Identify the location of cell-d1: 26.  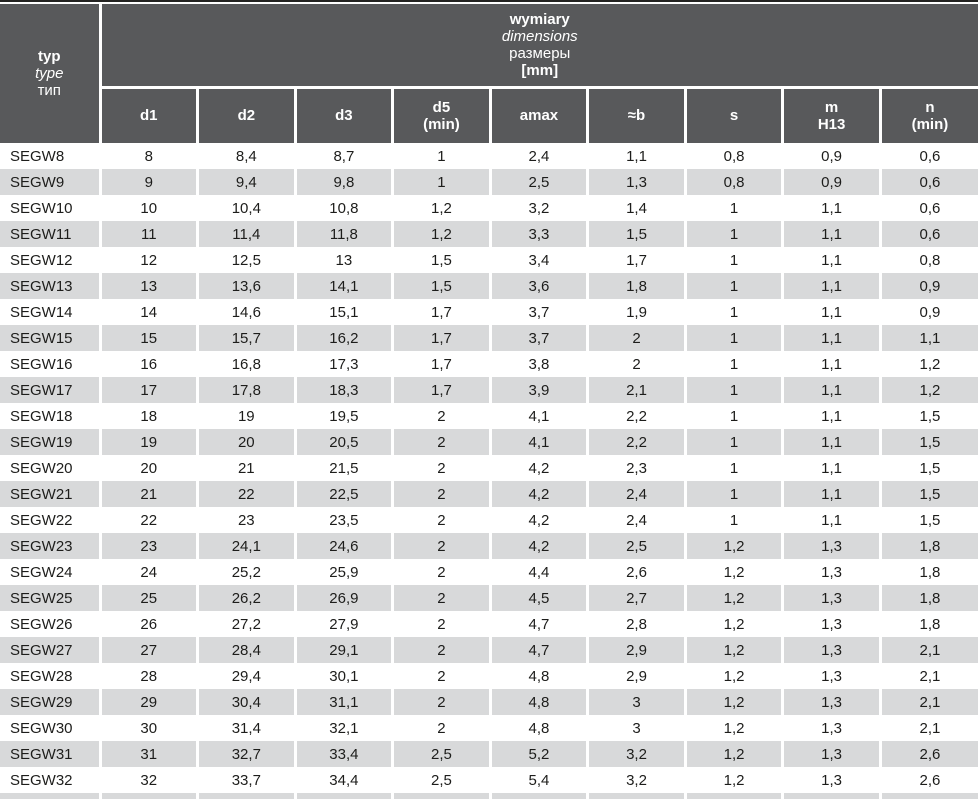
(148, 624).